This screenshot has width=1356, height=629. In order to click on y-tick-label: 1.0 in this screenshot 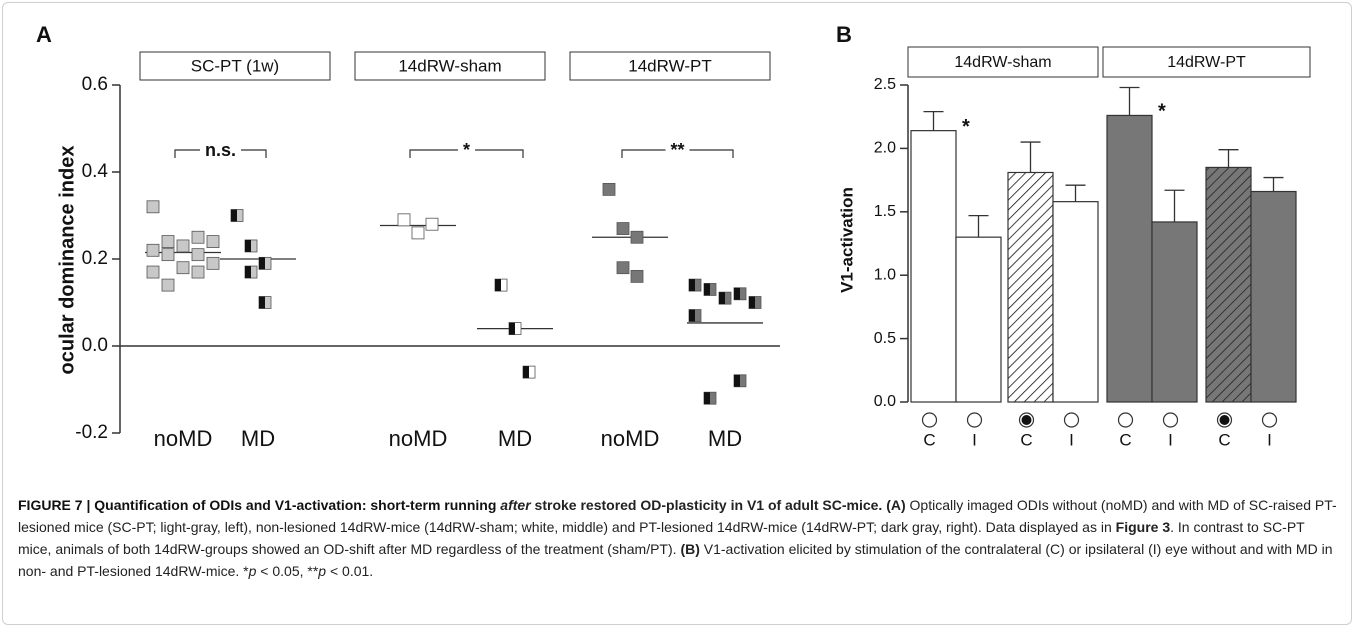, I will do `click(885, 274)`.